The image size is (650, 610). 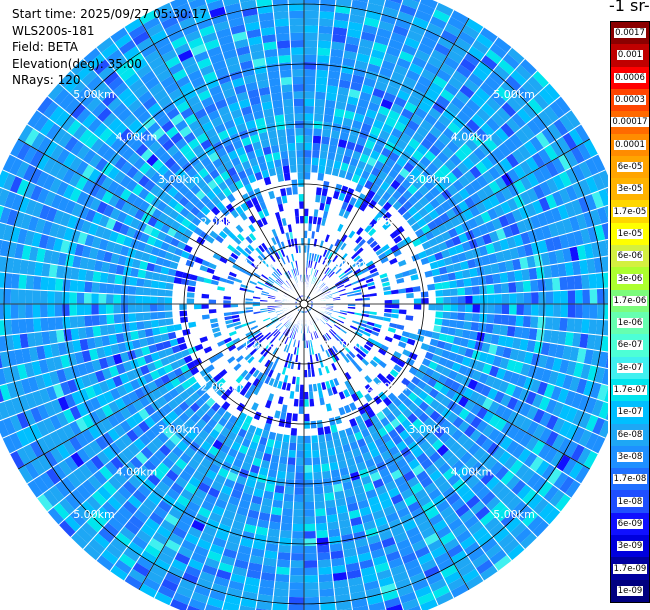 I want to click on colorbar-tick-label: 6e-06, so click(x=630, y=256).